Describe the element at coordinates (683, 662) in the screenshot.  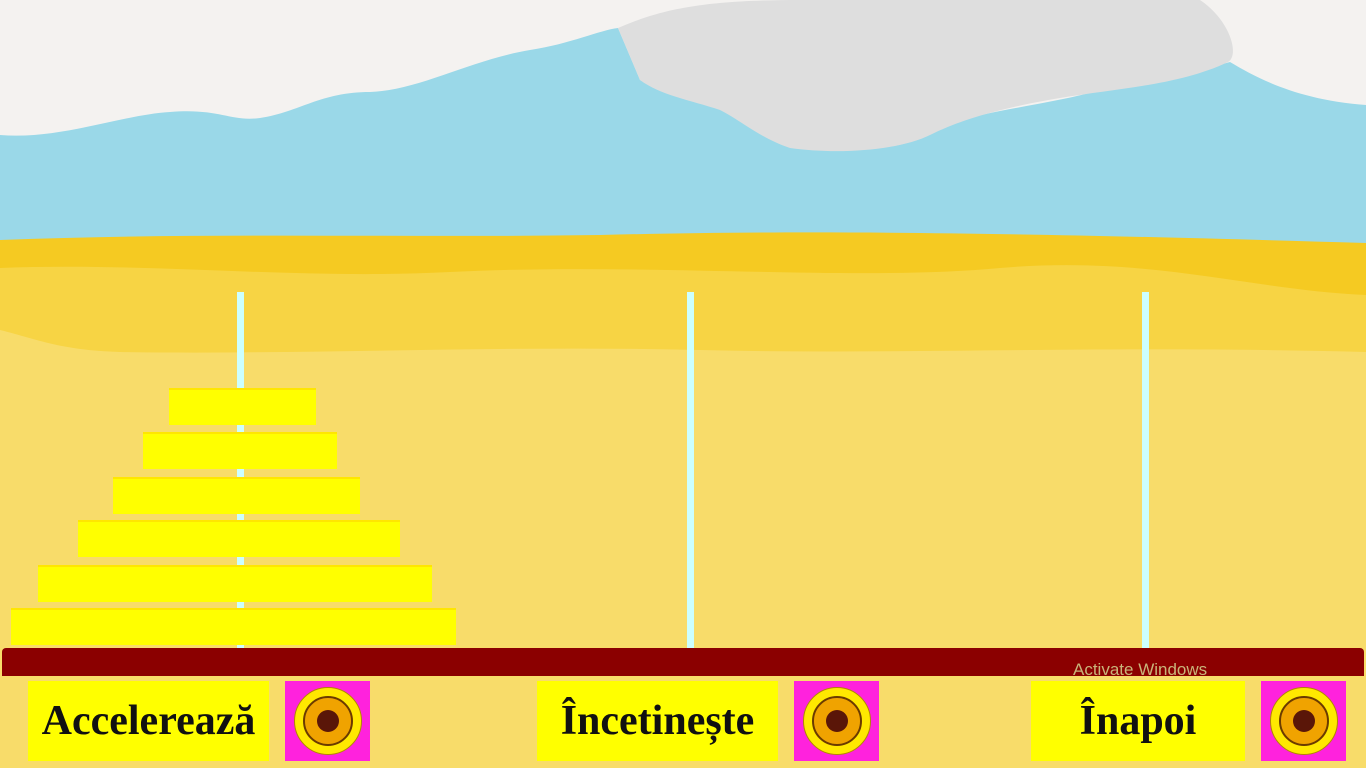
I see `tower-base` at that location.